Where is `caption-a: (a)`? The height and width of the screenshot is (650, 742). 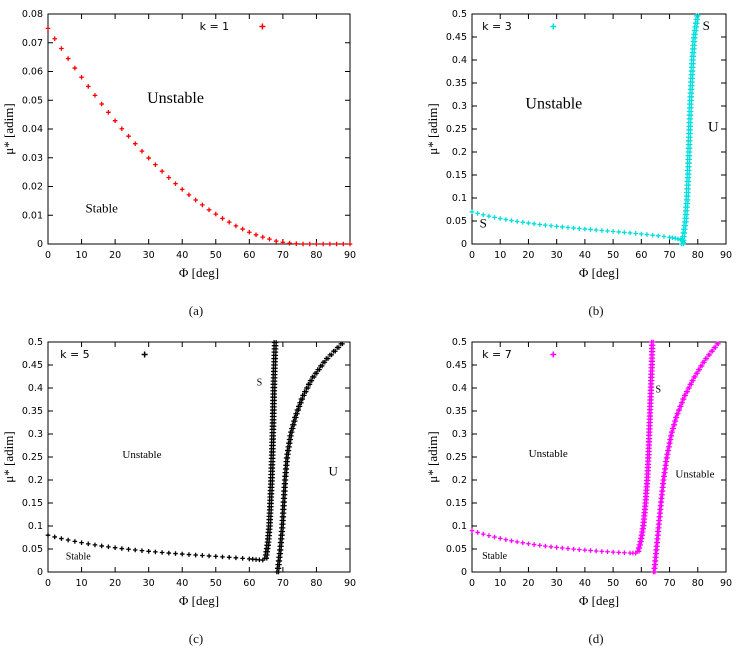
caption-a: (a) is located at coordinates (196, 310).